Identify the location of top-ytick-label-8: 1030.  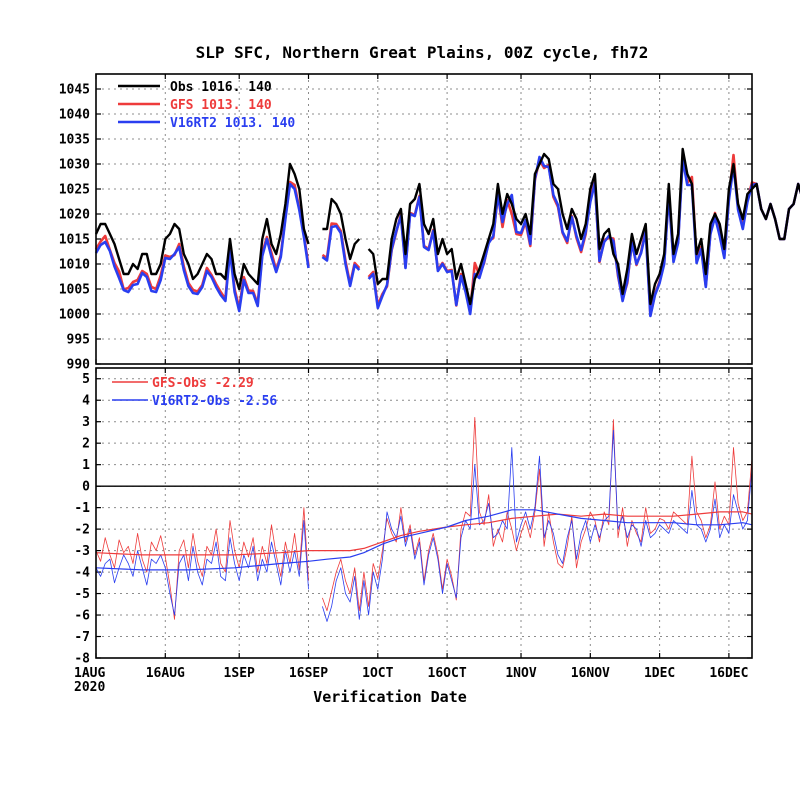
(74, 165).